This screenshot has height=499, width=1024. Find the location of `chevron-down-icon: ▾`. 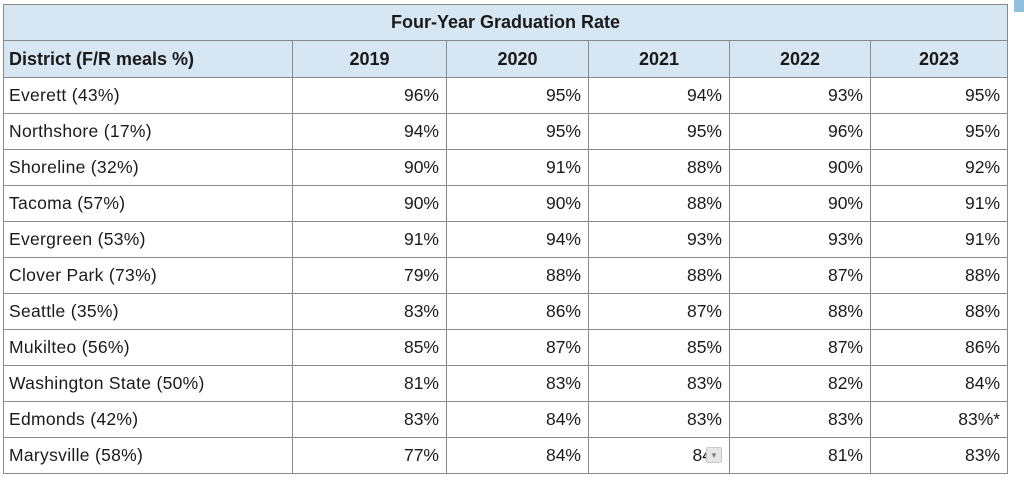

chevron-down-icon: ▾ is located at coordinates (714, 455).